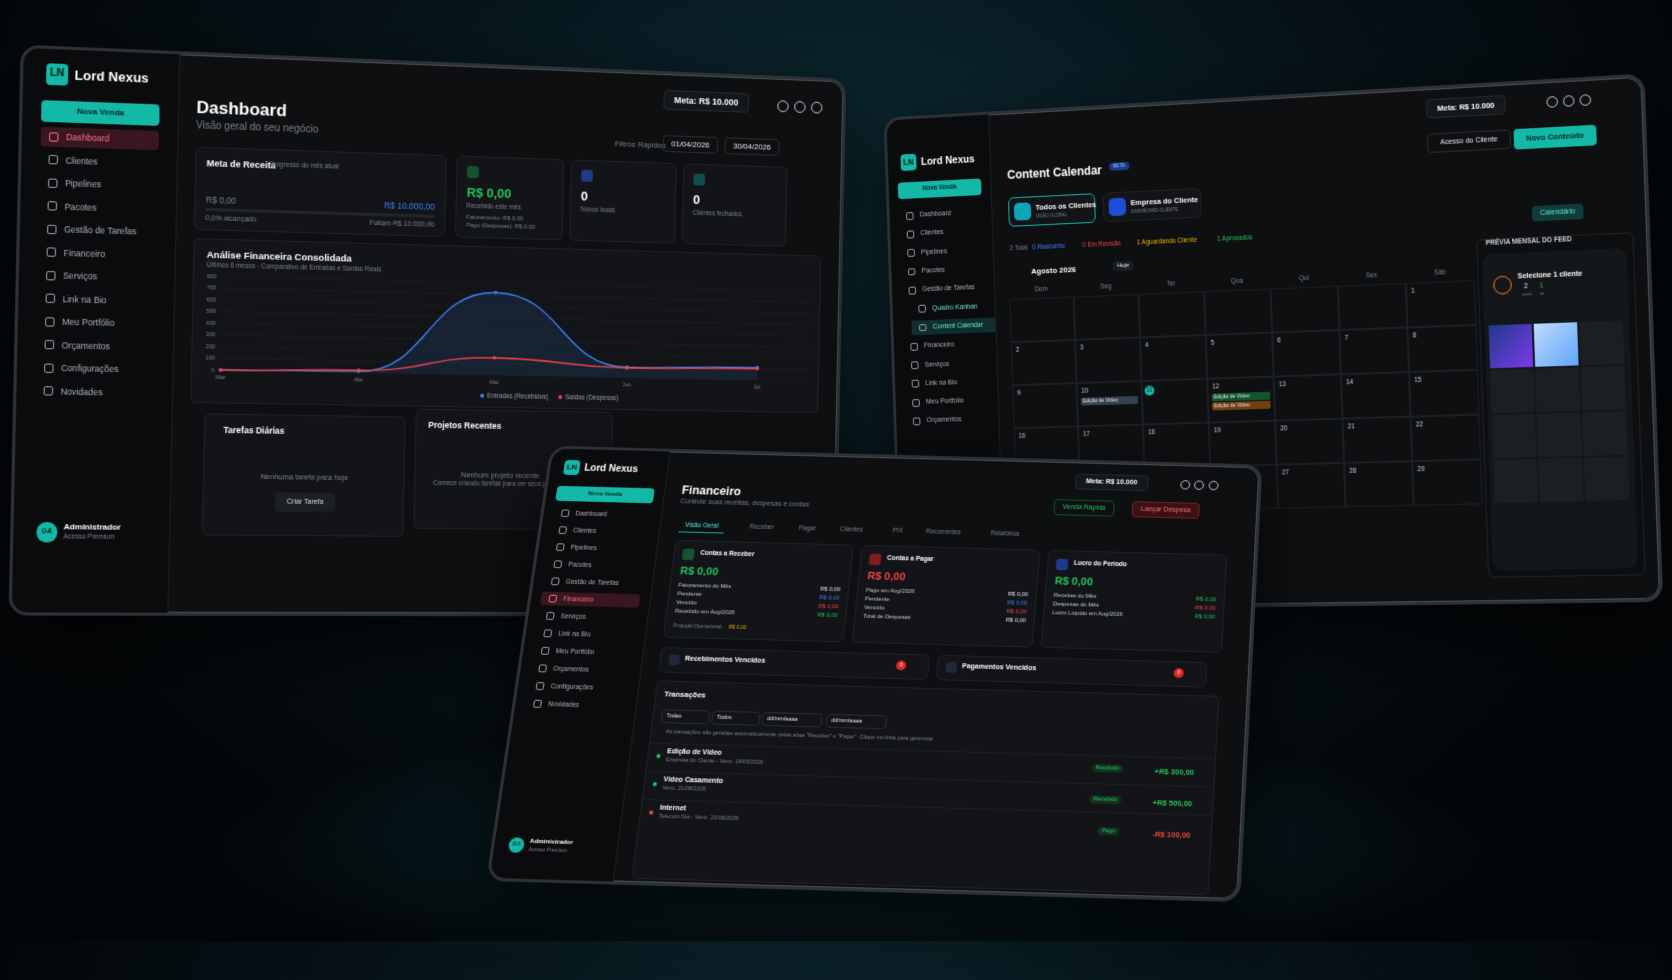 The image size is (1672, 980). Describe the element at coordinates (1374, 351) in the screenshot. I see `day-cell: 7` at that location.